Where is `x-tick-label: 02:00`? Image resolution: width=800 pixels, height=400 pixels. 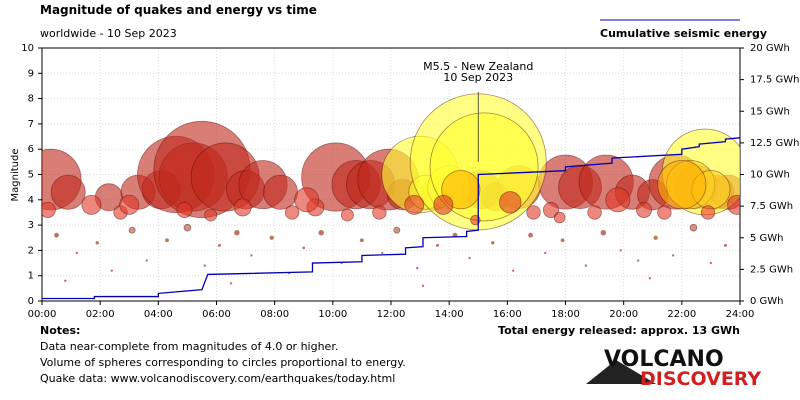 x-tick-label: 02:00 is located at coordinates (100, 314).